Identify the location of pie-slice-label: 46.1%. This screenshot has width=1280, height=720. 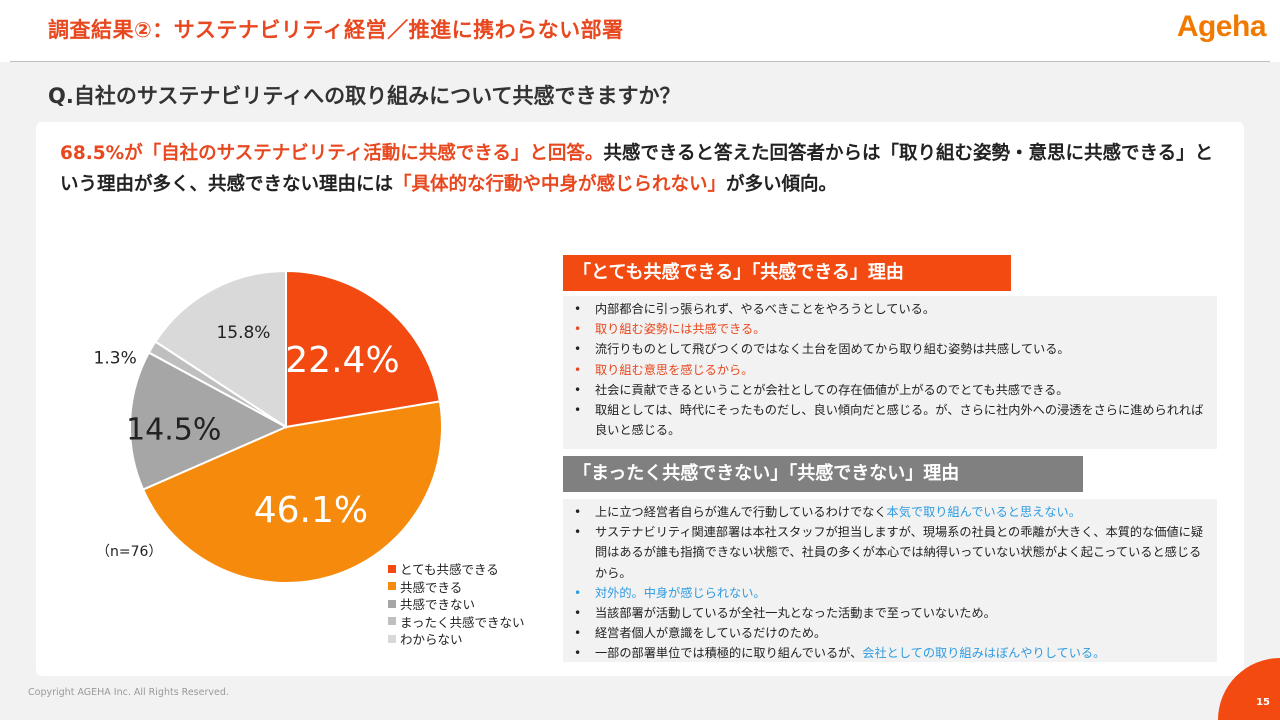
(311, 510).